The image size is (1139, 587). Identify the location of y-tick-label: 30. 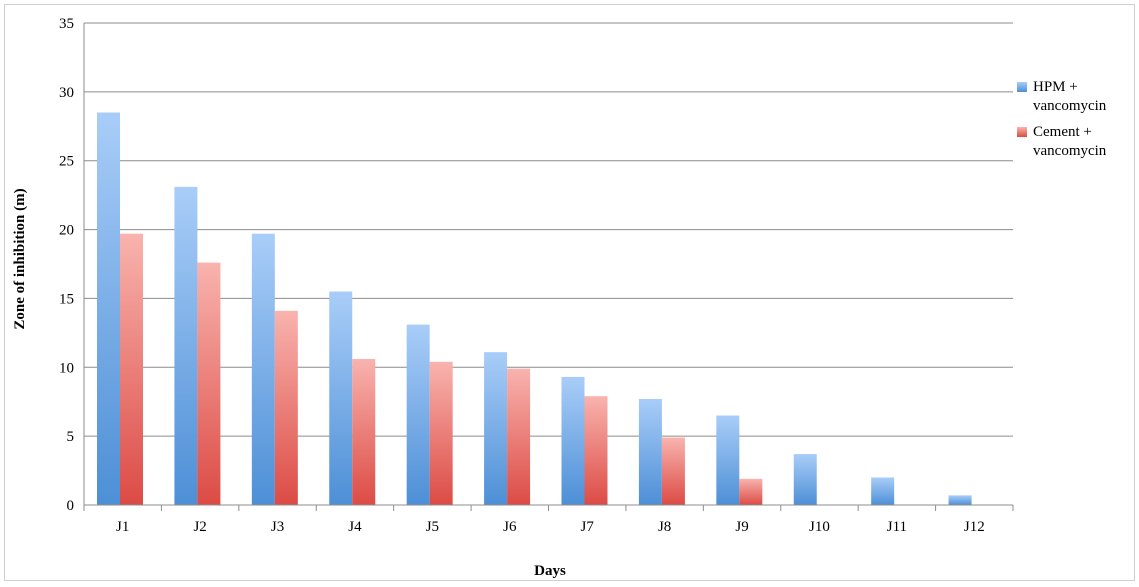
(66, 93).